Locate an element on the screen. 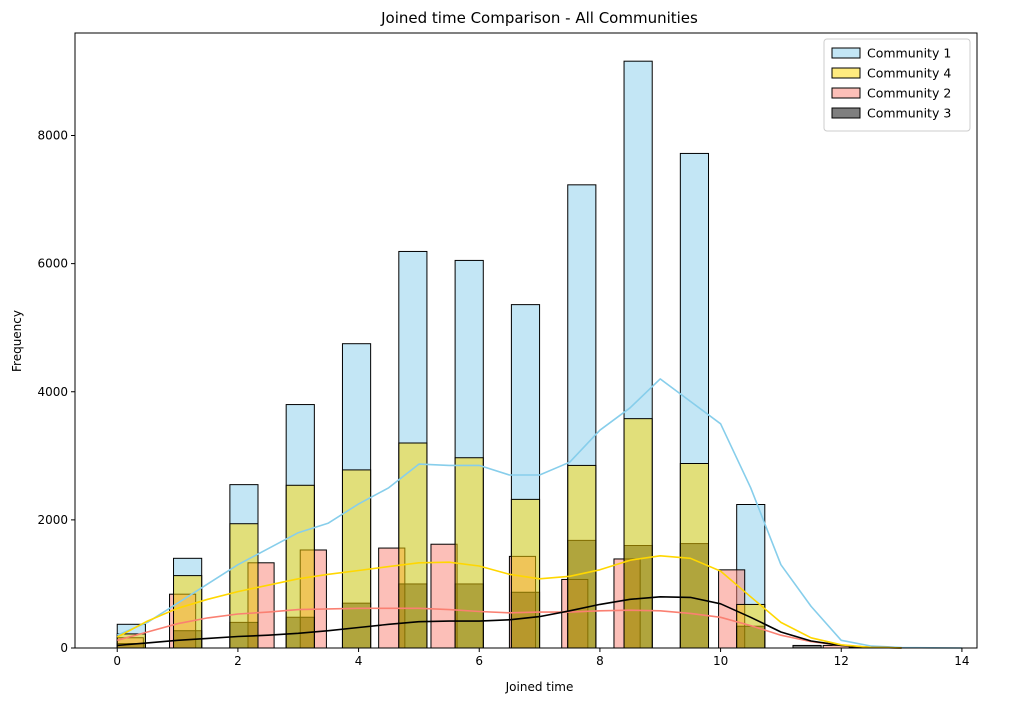 The width and height of the screenshot is (1014, 701). x-tick-label: 14 is located at coordinates (961, 661).